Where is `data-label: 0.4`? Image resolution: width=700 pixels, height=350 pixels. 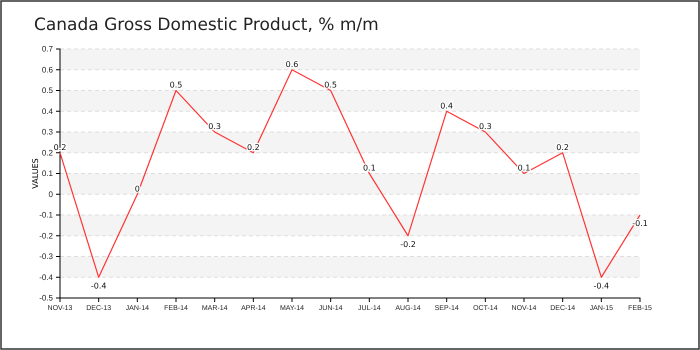
data-label: 0.4 is located at coordinates (447, 105).